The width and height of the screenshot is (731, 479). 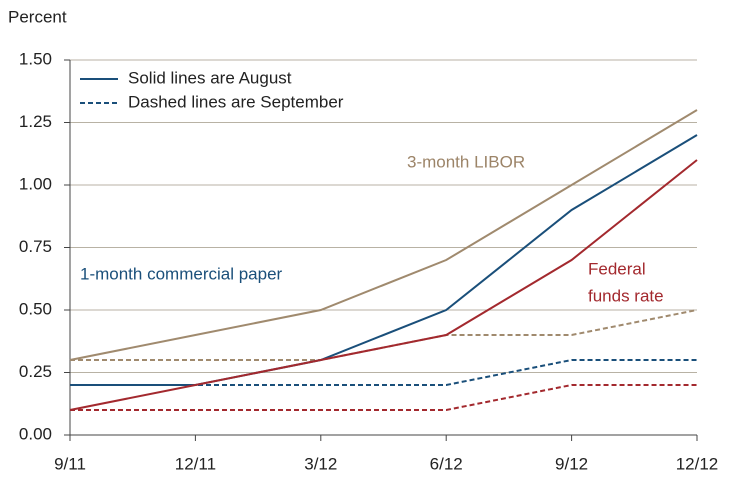 What do you see at coordinates (210, 77) in the screenshot?
I see `legend-label: Solid lines are August` at bounding box center [210, 77].